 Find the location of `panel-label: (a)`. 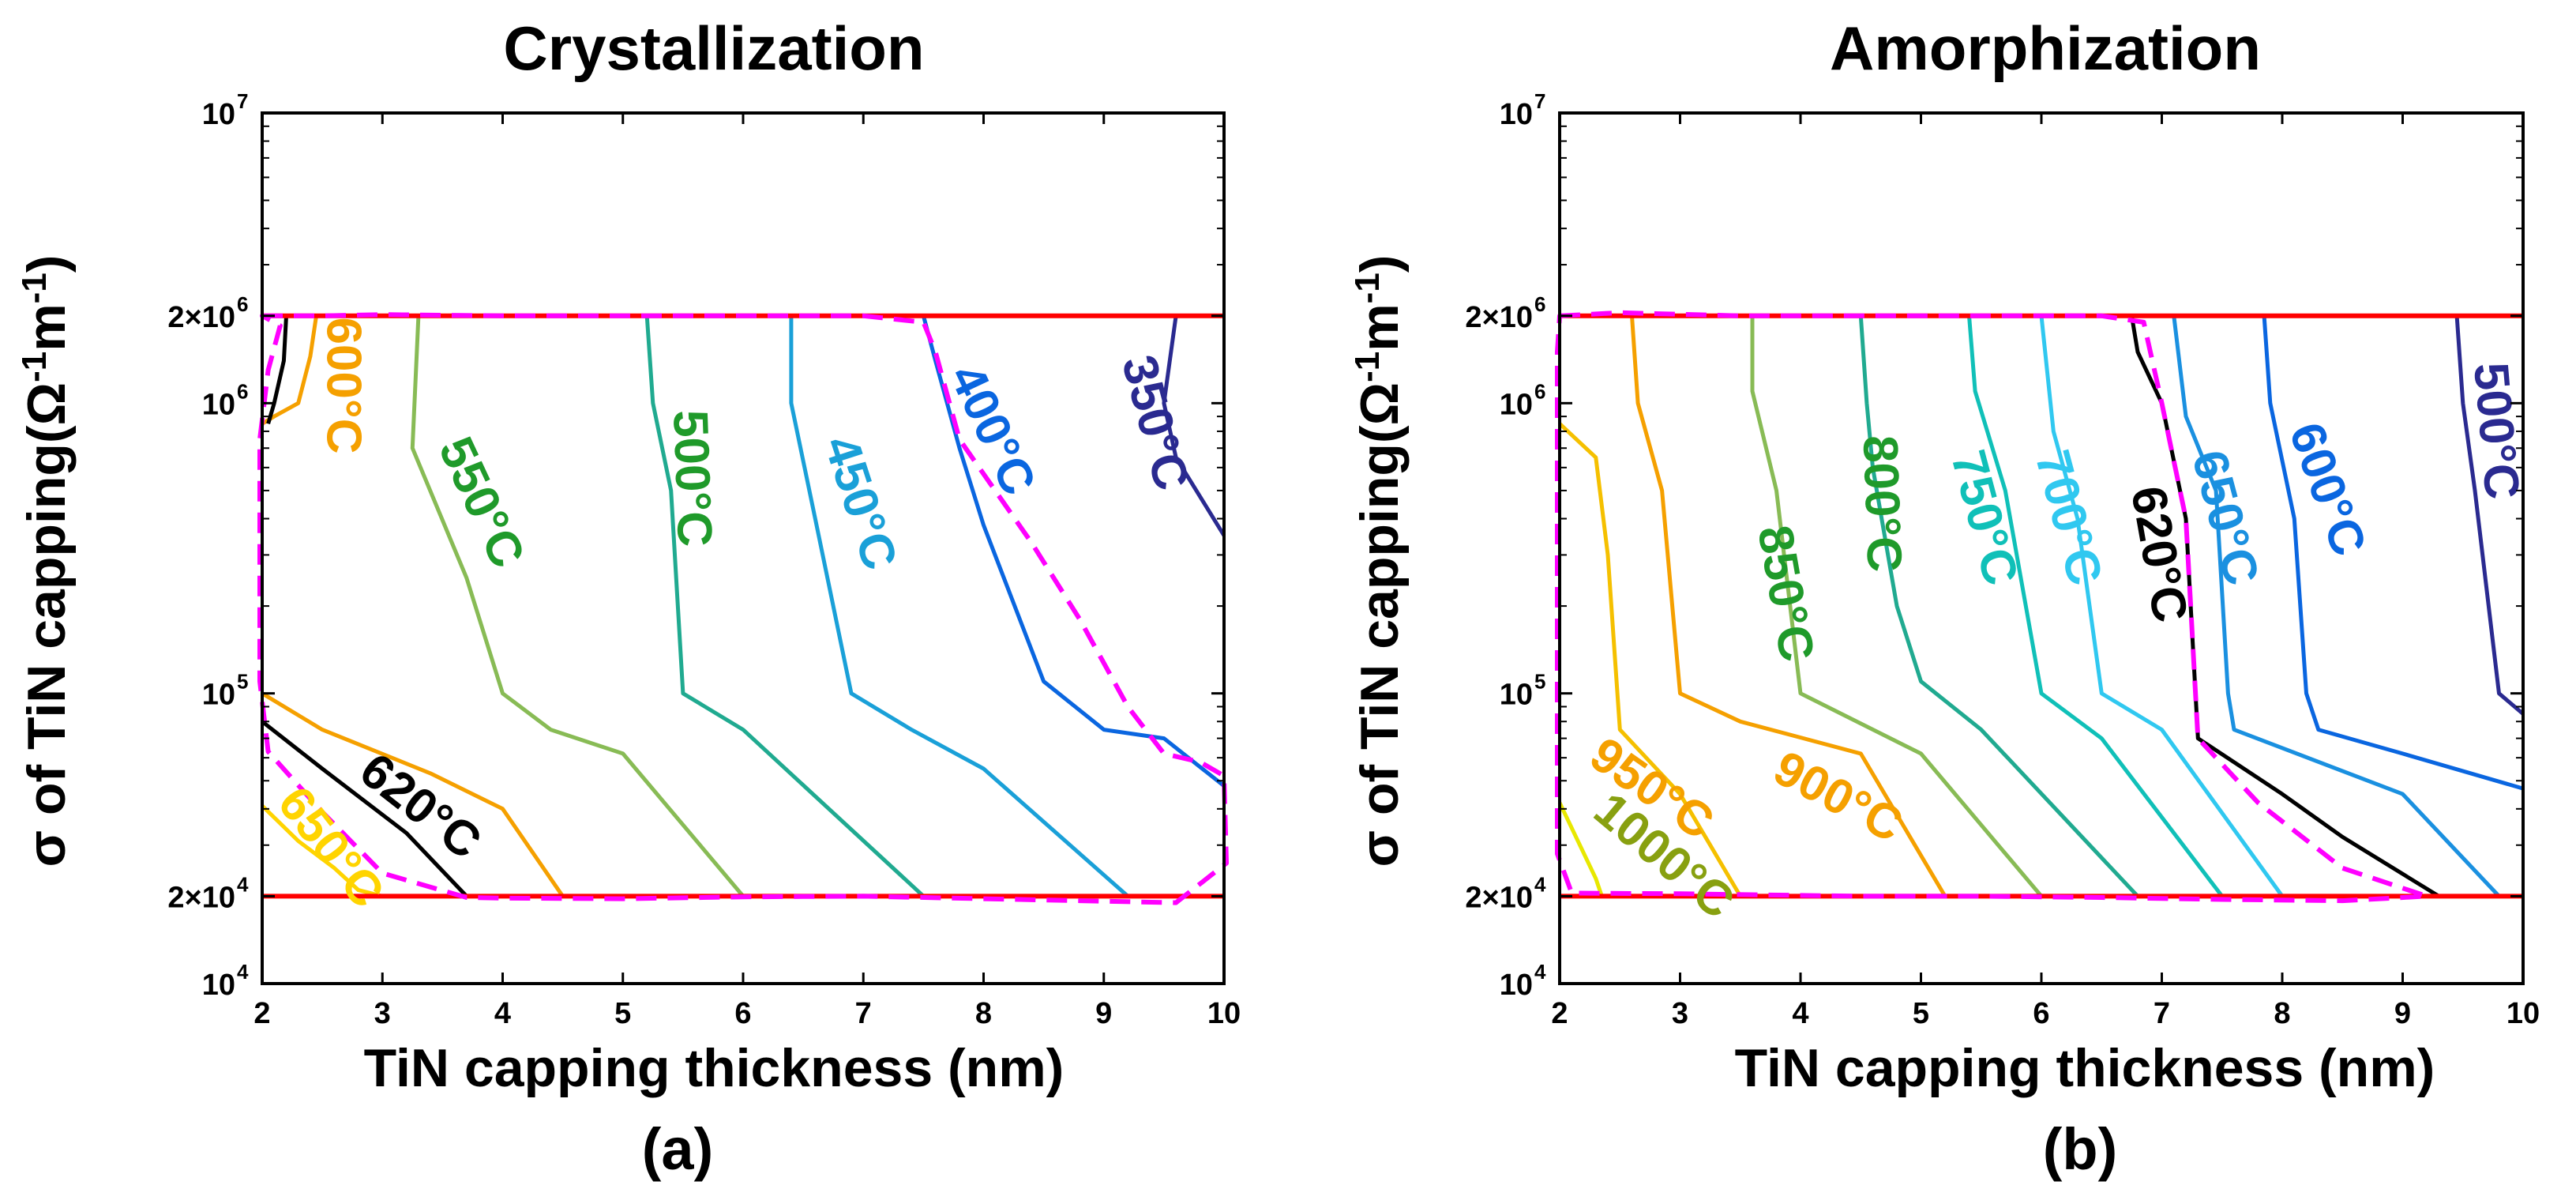

panel-label: (a) is located at coordinates (677, 1149).